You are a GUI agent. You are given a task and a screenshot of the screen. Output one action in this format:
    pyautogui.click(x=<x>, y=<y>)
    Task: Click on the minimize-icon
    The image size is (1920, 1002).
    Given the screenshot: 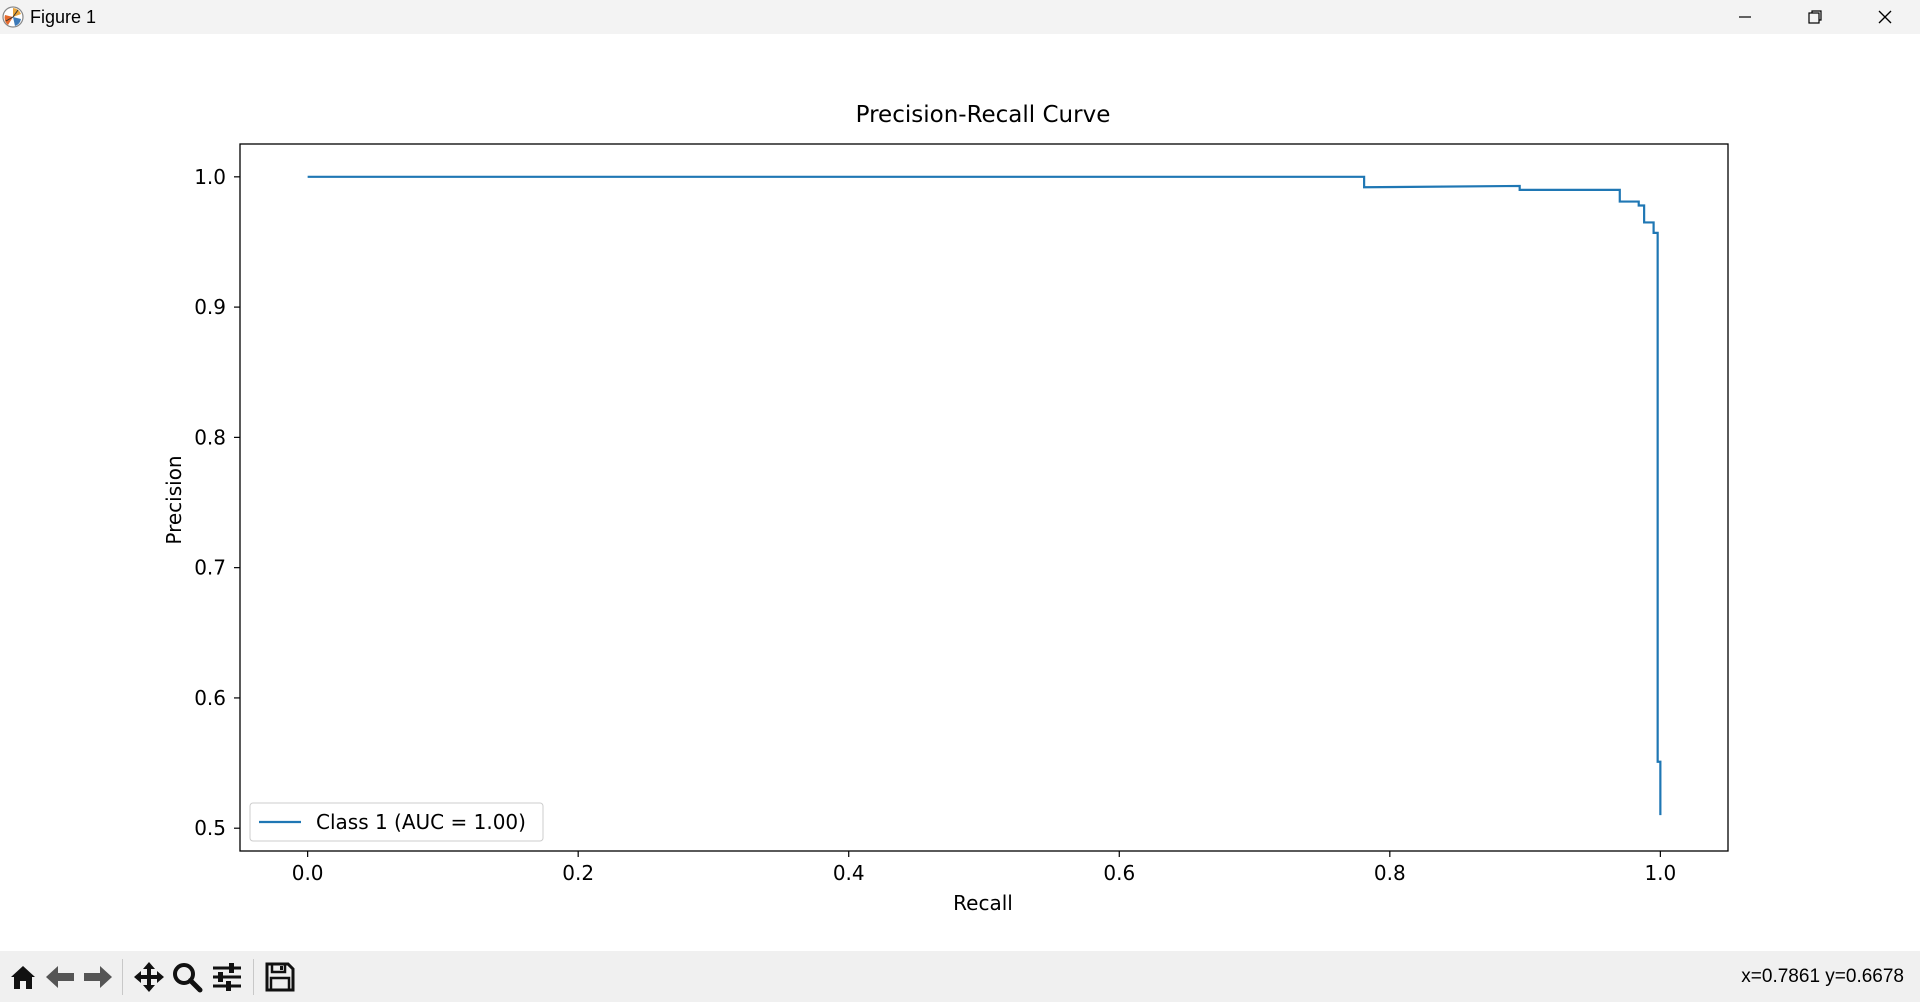 What is the action you would take?
    pyautogui.click(x=1745, y=17)
    